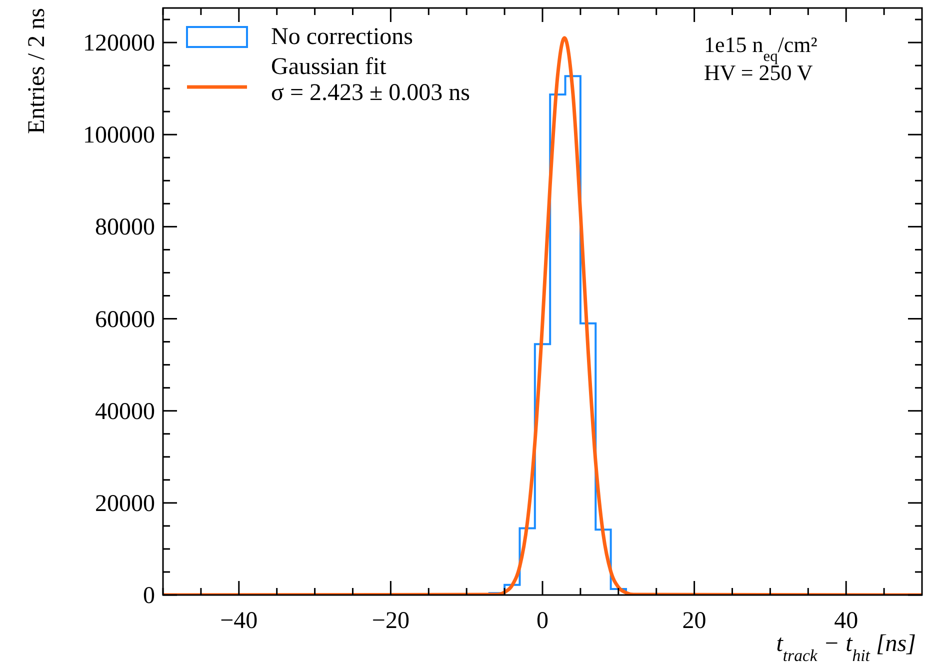 Image resolution: width=926 pixels, height=669 pixels. What do you see at coordinates (542, 621) in the screenshot?
I see `x-tick-label: 0` at bounding box center [542, 621].